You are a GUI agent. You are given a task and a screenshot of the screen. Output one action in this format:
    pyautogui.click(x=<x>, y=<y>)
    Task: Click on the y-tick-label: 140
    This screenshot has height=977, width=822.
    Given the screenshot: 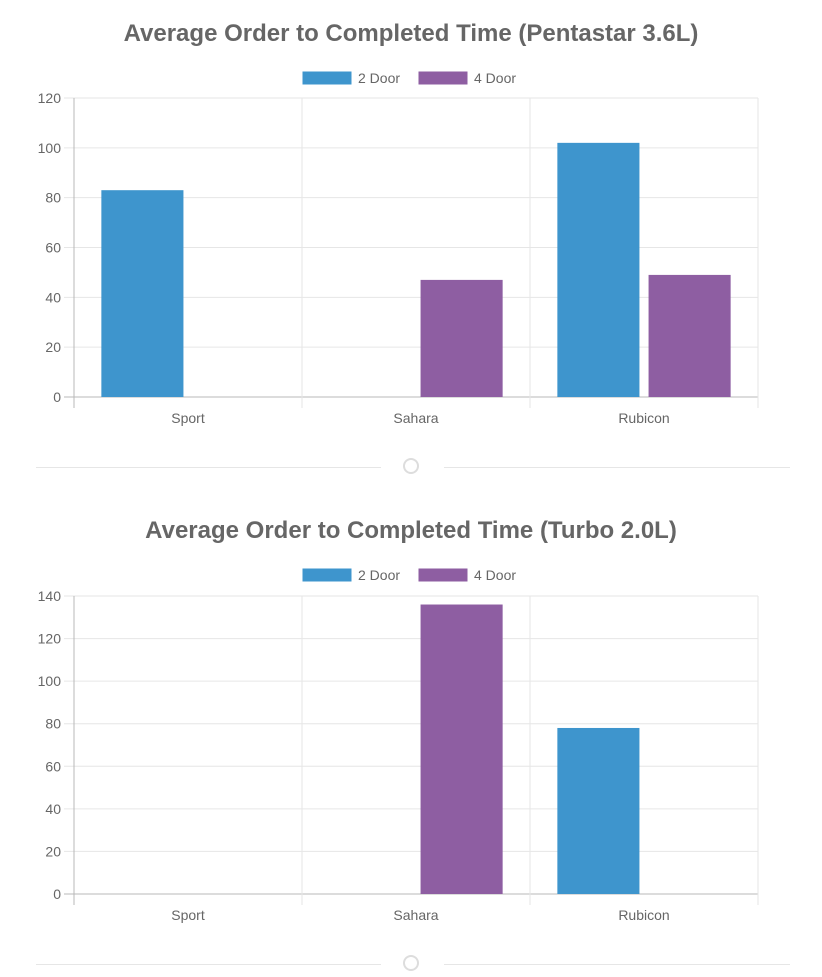 What is the action you would take?
    pyautogui.click(x=50, y=596)
    